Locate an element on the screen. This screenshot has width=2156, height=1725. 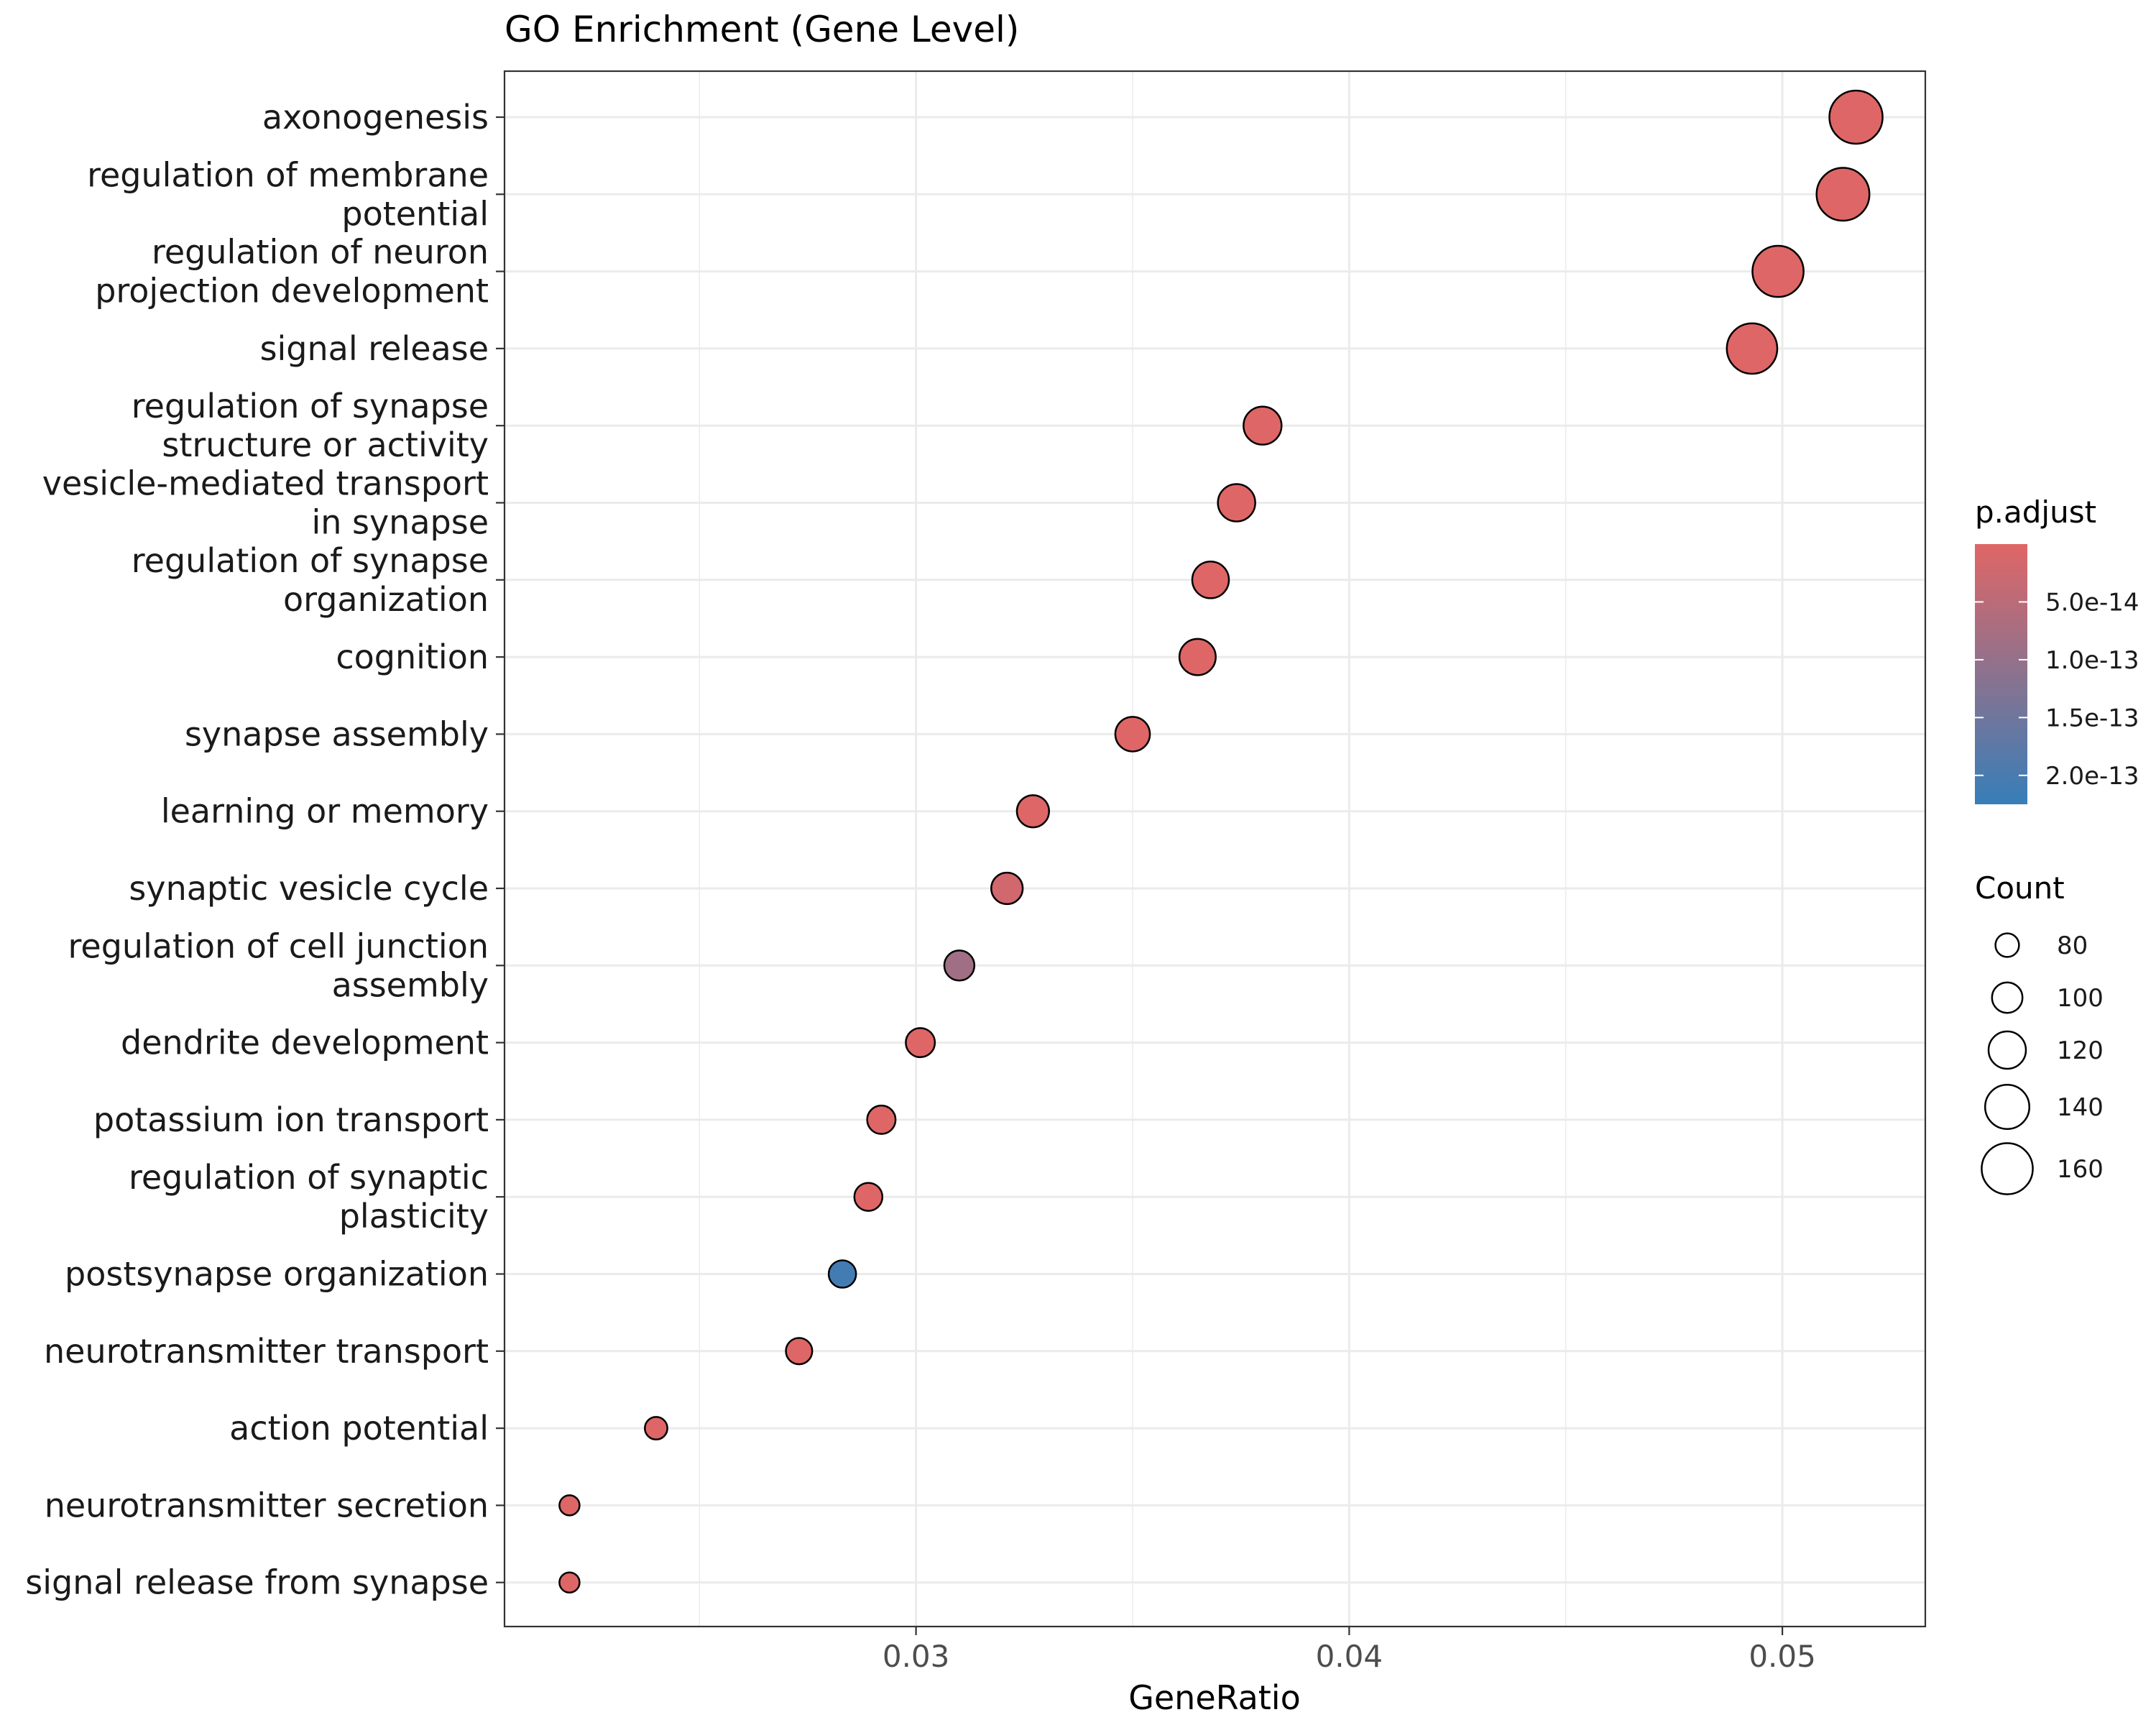
y-tick-label: regulation of neuron is located at coordinates (321, 252).